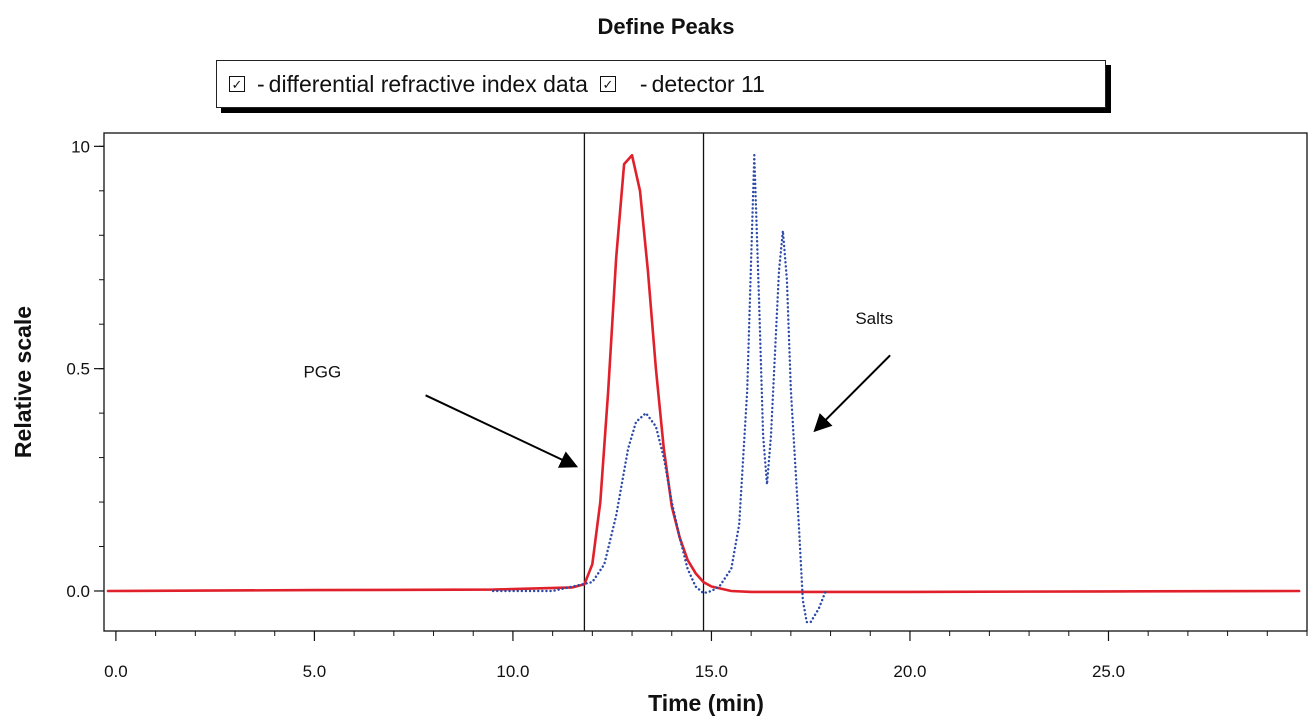 This screenshot has height=721, width=1310. I want to click on x-tick-label: 0.0, so click(116, 671).